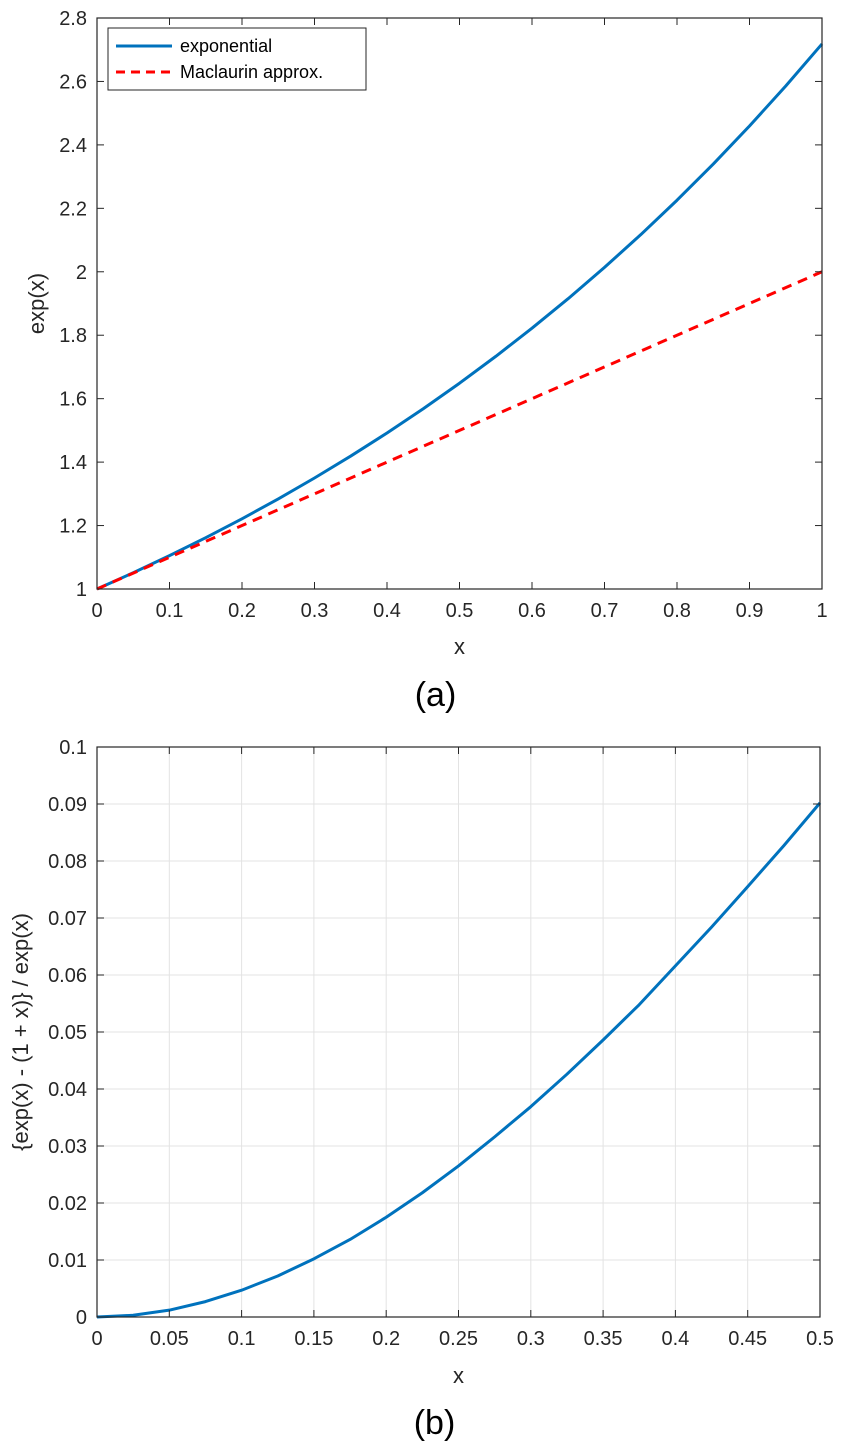 The height and width of the screenshot is (1441, 864). I want to click on chart-a-y-axis-label: exp(x), so click(36, 303).